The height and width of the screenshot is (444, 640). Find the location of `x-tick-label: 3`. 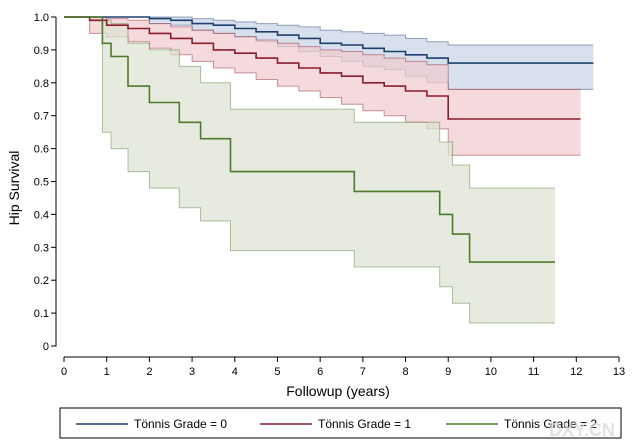

x-tick-label: 3 is located at coordinates (192, 372).